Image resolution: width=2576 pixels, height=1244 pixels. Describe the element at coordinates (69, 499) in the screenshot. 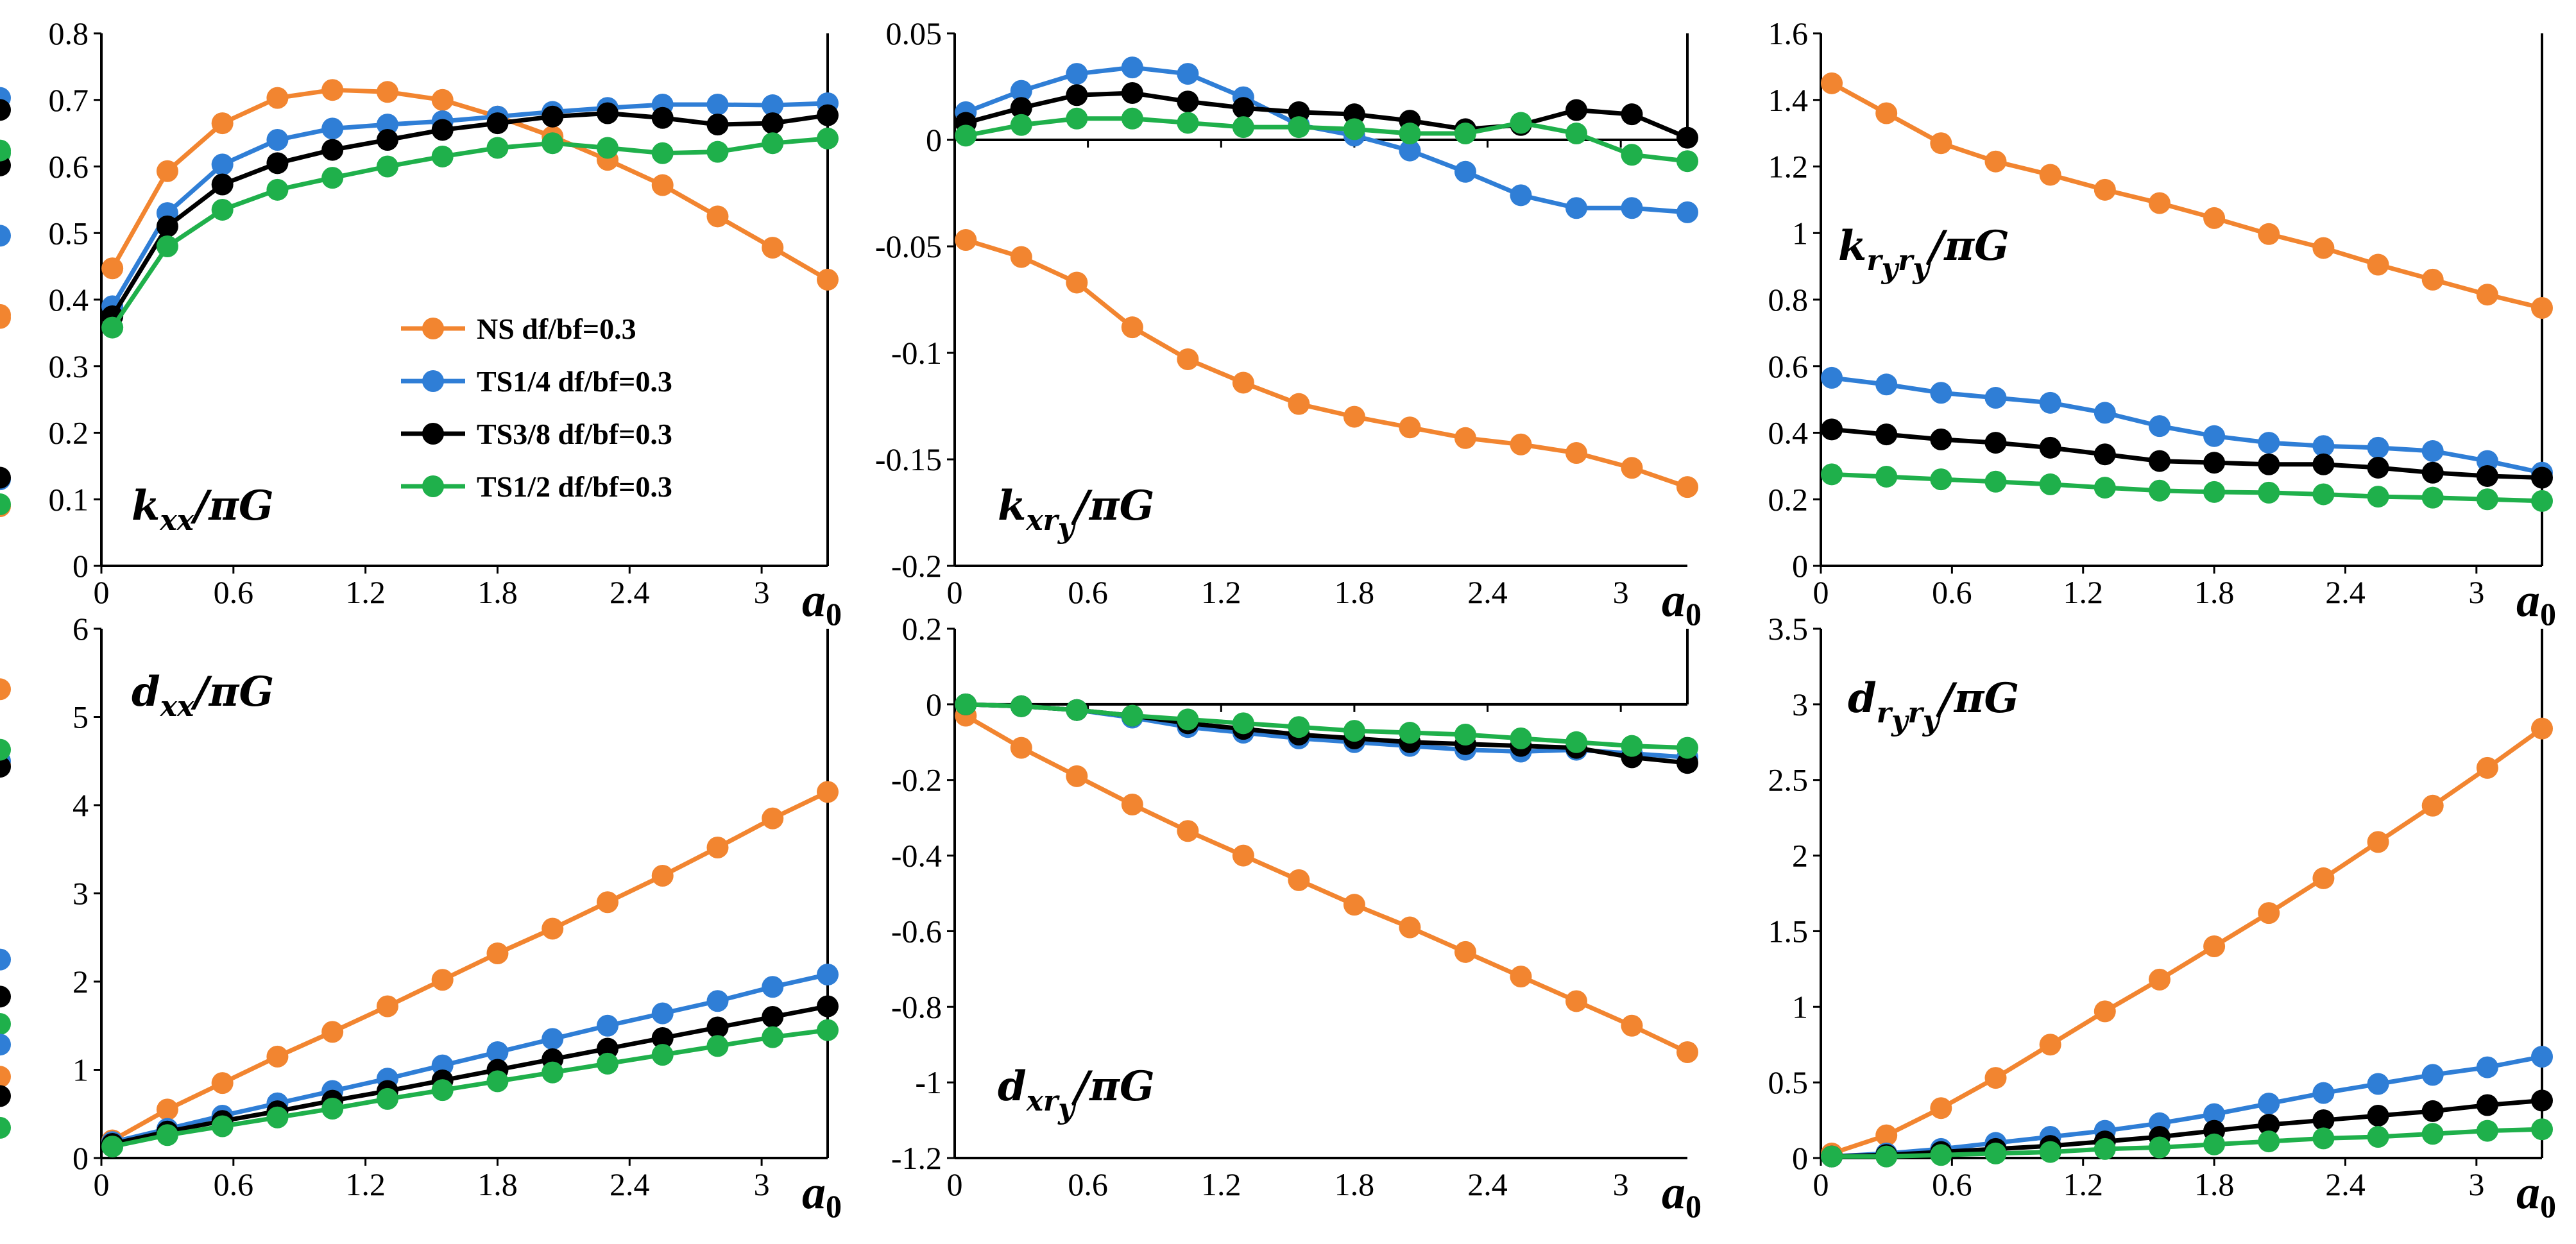

I see `y-tick-label: 0.1` at that location.